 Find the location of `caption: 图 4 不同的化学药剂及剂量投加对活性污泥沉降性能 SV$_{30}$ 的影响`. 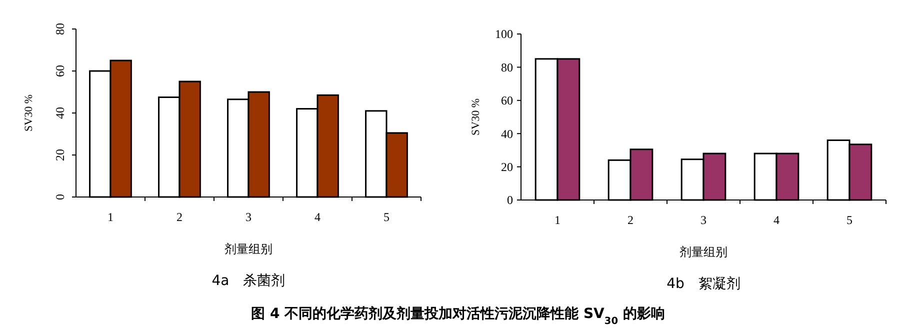

caption: 图 4 不同的化学药剂及剂量投加对活性污泥沉降性能 SV$_{30}$ 的影响 is located at coordinates (458, 315).